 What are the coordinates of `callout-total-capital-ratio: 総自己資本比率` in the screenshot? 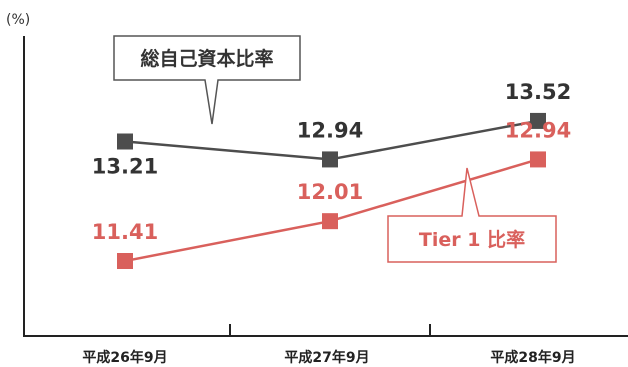 It's located at (207, 80).